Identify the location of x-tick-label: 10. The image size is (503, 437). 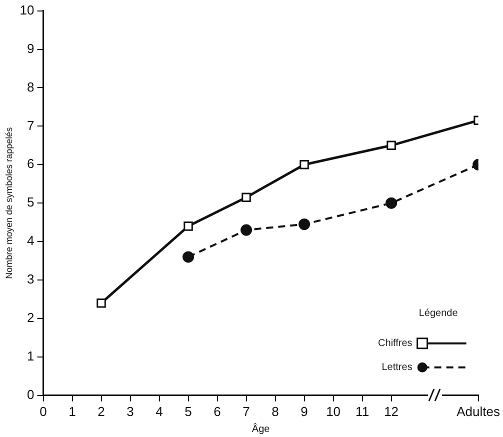
(333, 411).